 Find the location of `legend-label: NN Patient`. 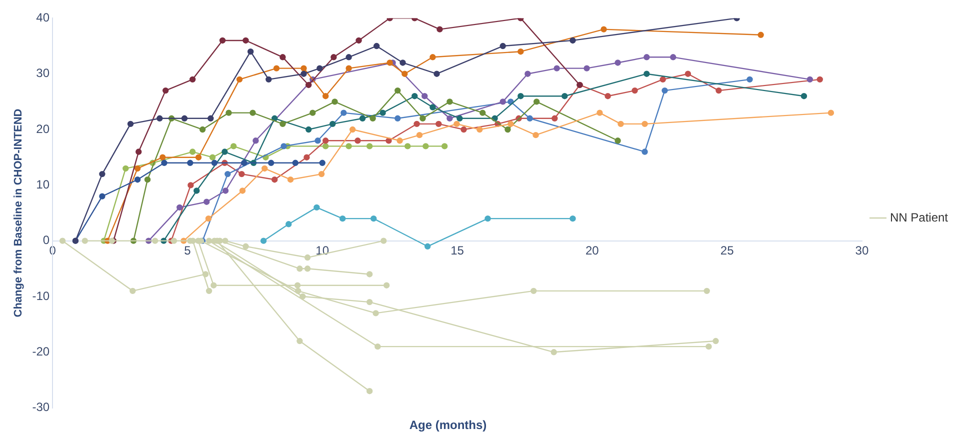

legend-label: NN Patient is located at coordinates (919, 217).